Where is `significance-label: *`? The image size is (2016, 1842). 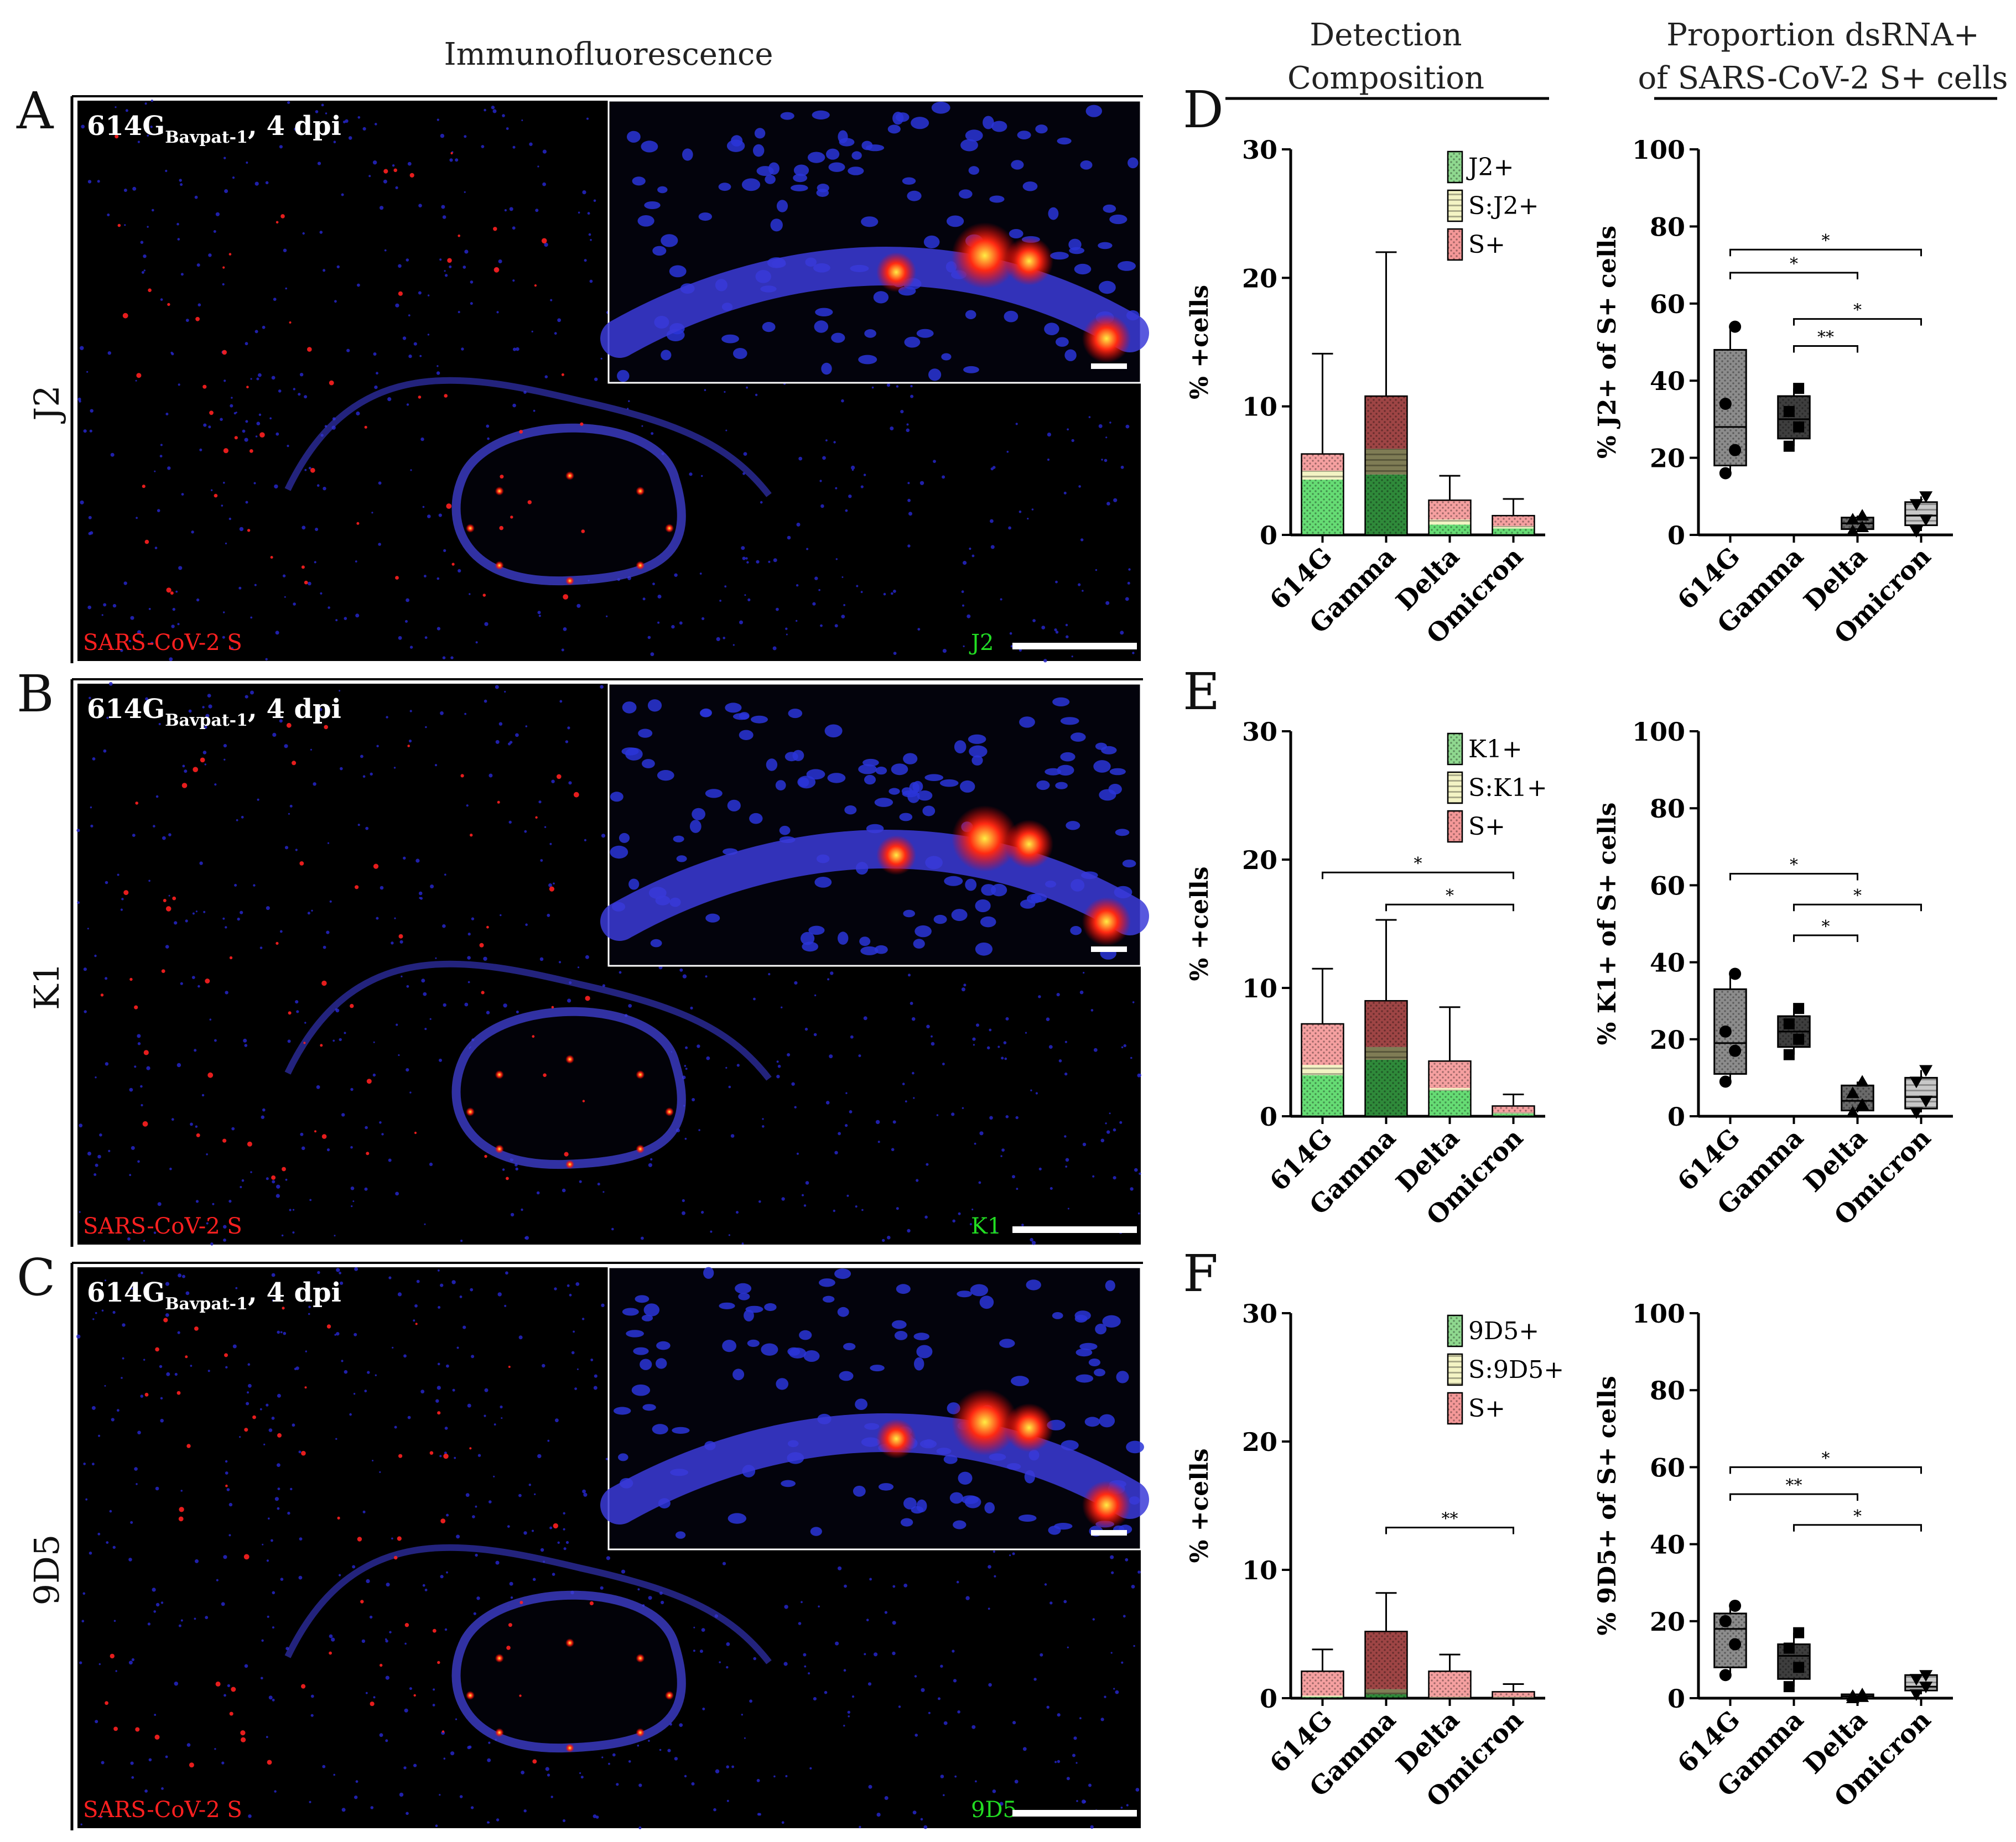
significance-label: * is located at coordinates (1857, 896).